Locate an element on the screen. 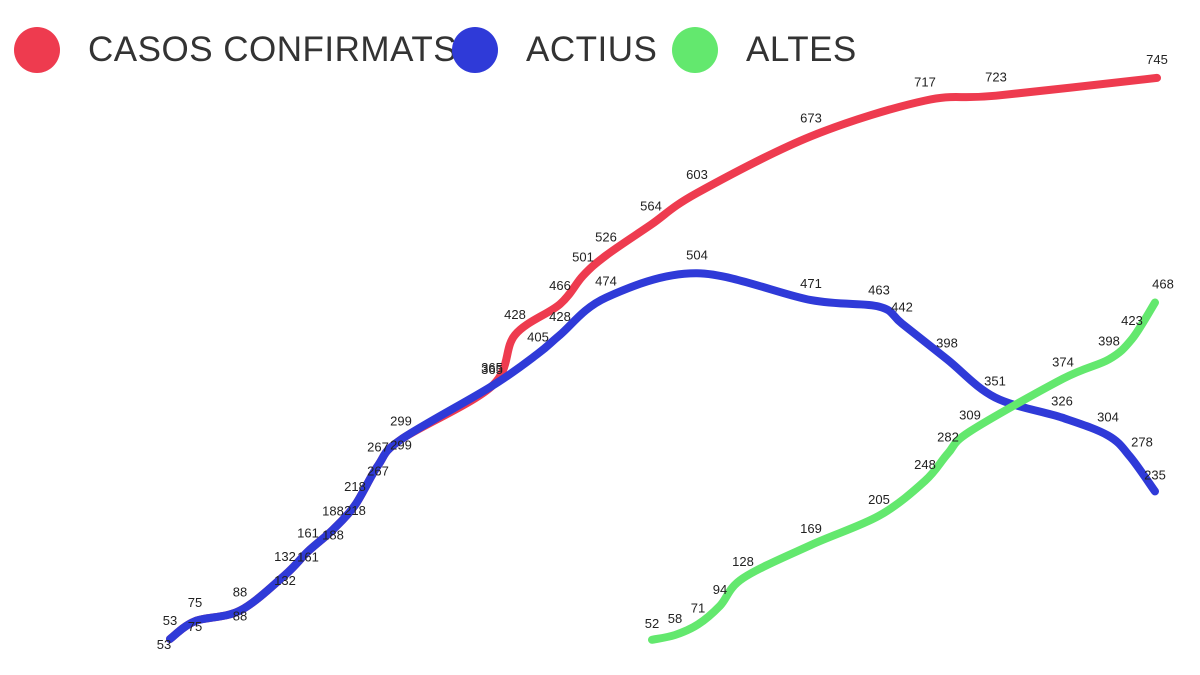 The image size is (1200, 675). data-label: 304 is located at coordinates (1108, 417).